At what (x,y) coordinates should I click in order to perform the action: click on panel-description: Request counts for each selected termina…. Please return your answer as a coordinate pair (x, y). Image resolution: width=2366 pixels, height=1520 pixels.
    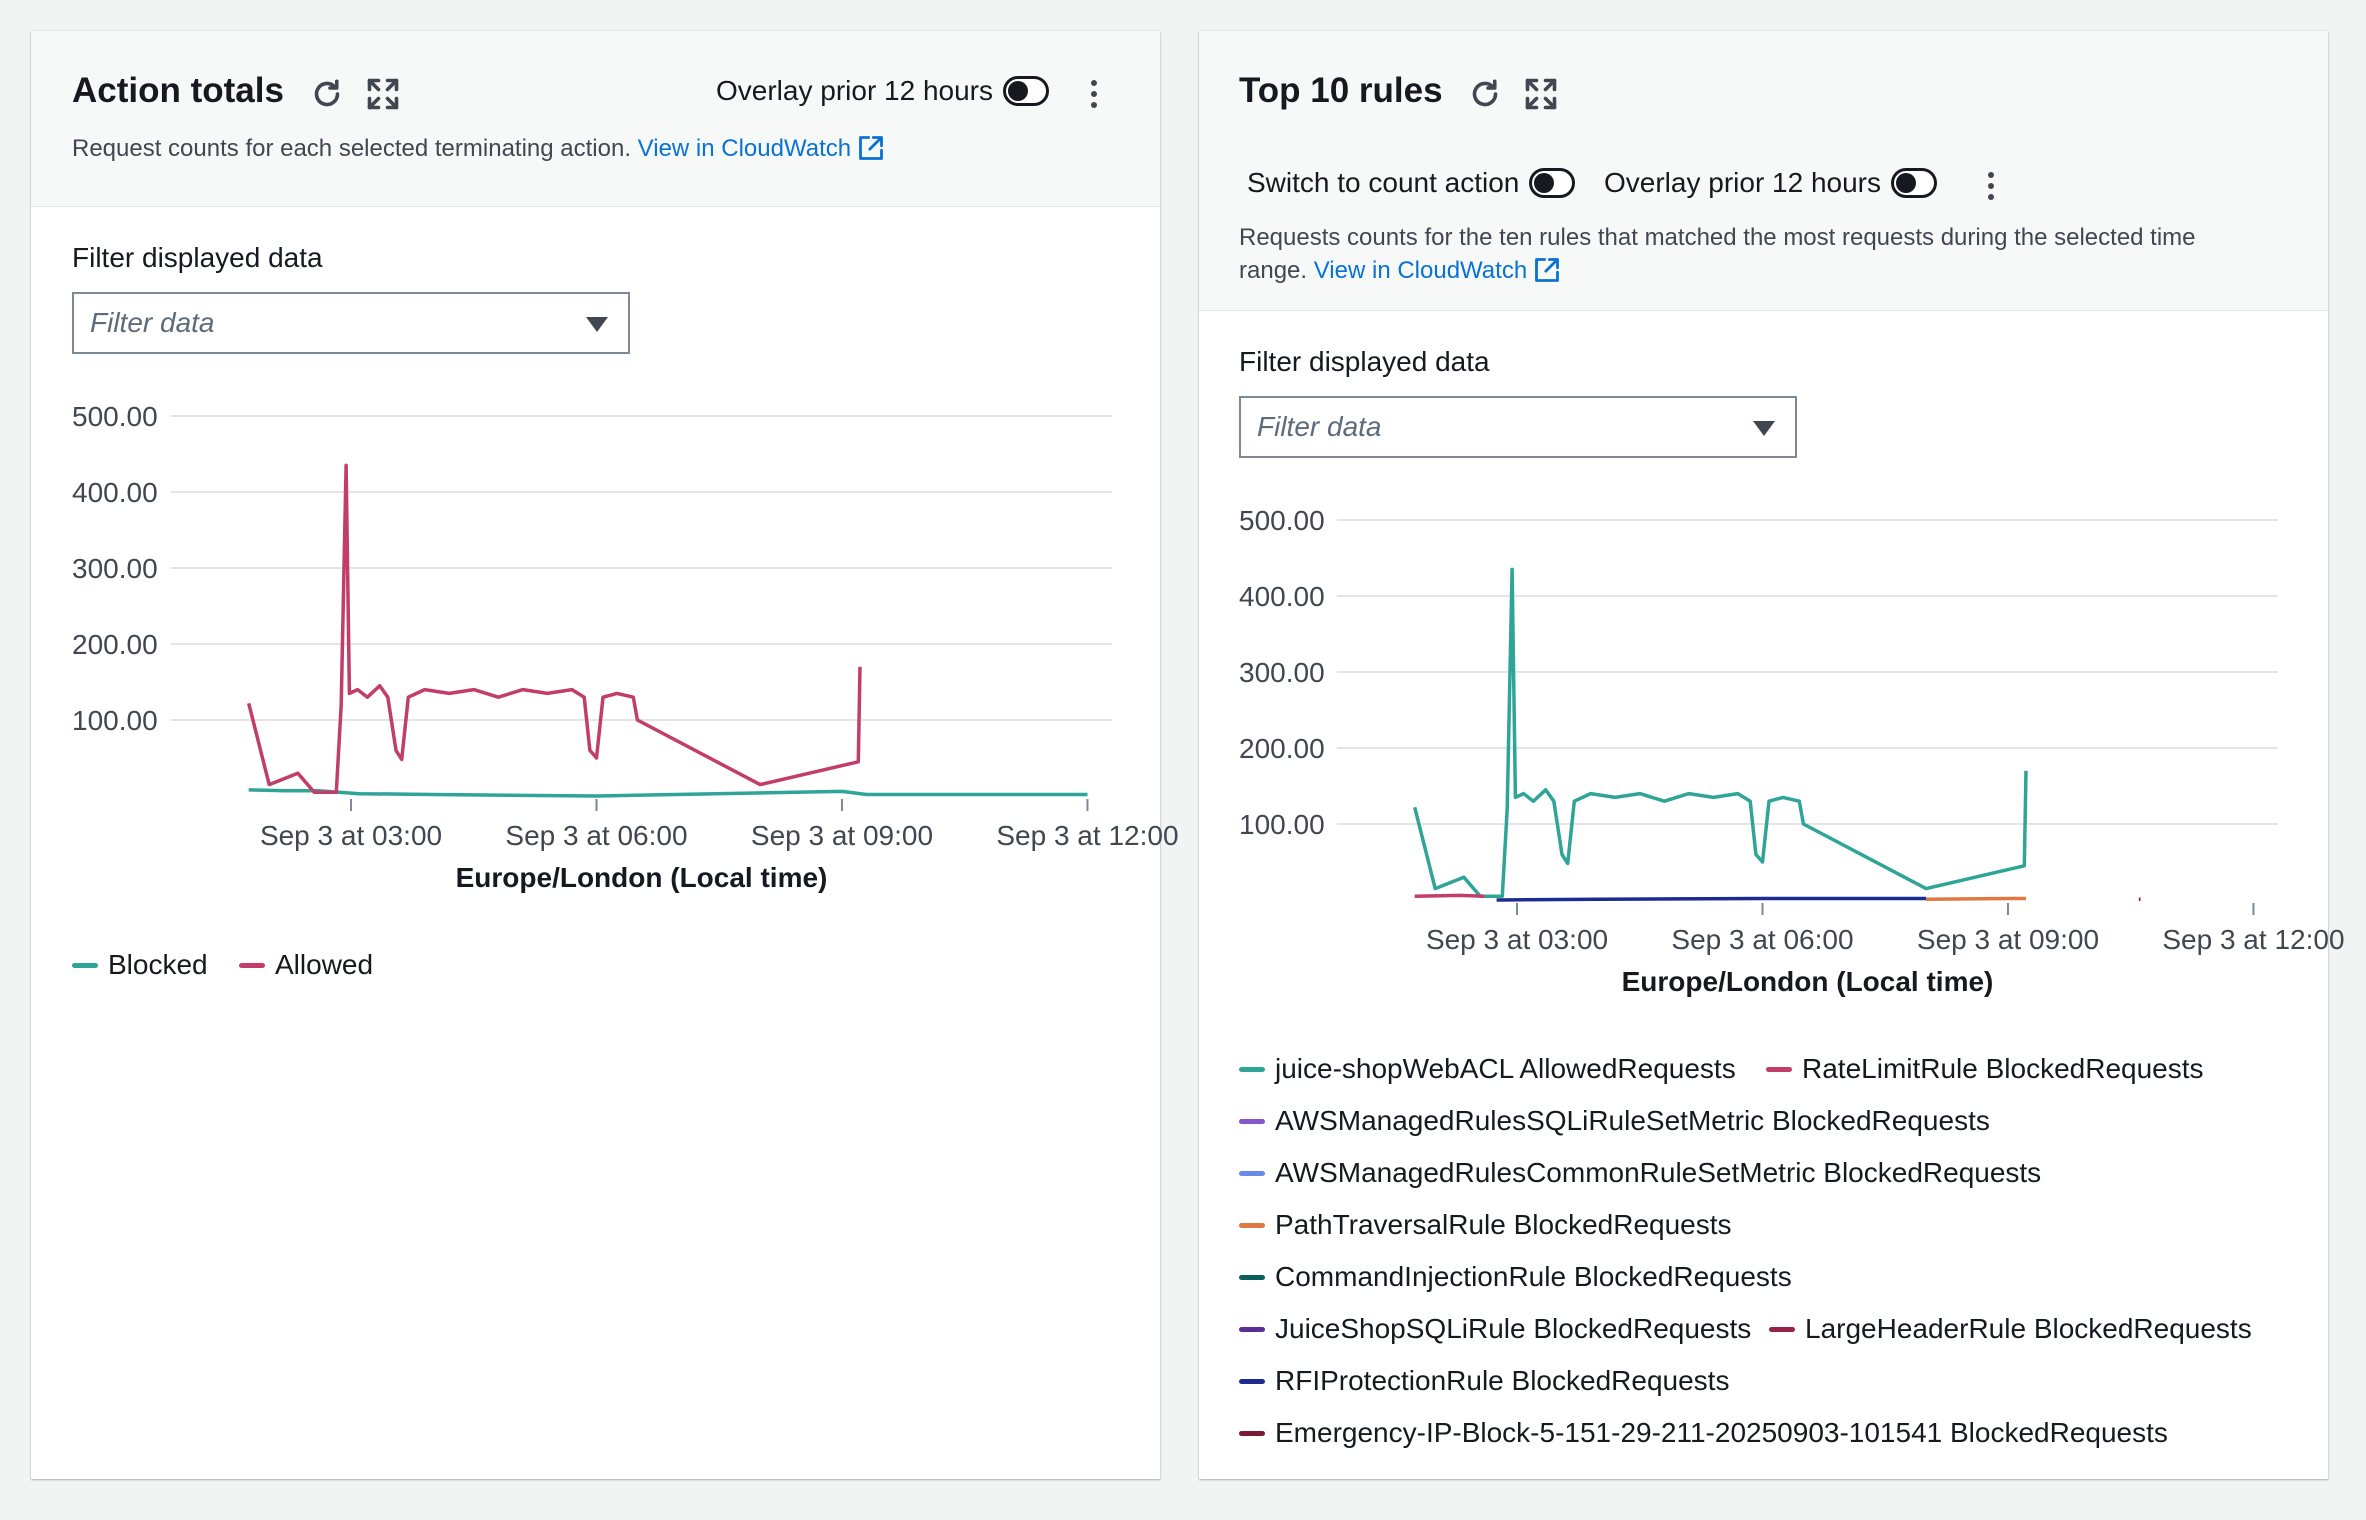
    Looking at the image, I should click on (478, 148).